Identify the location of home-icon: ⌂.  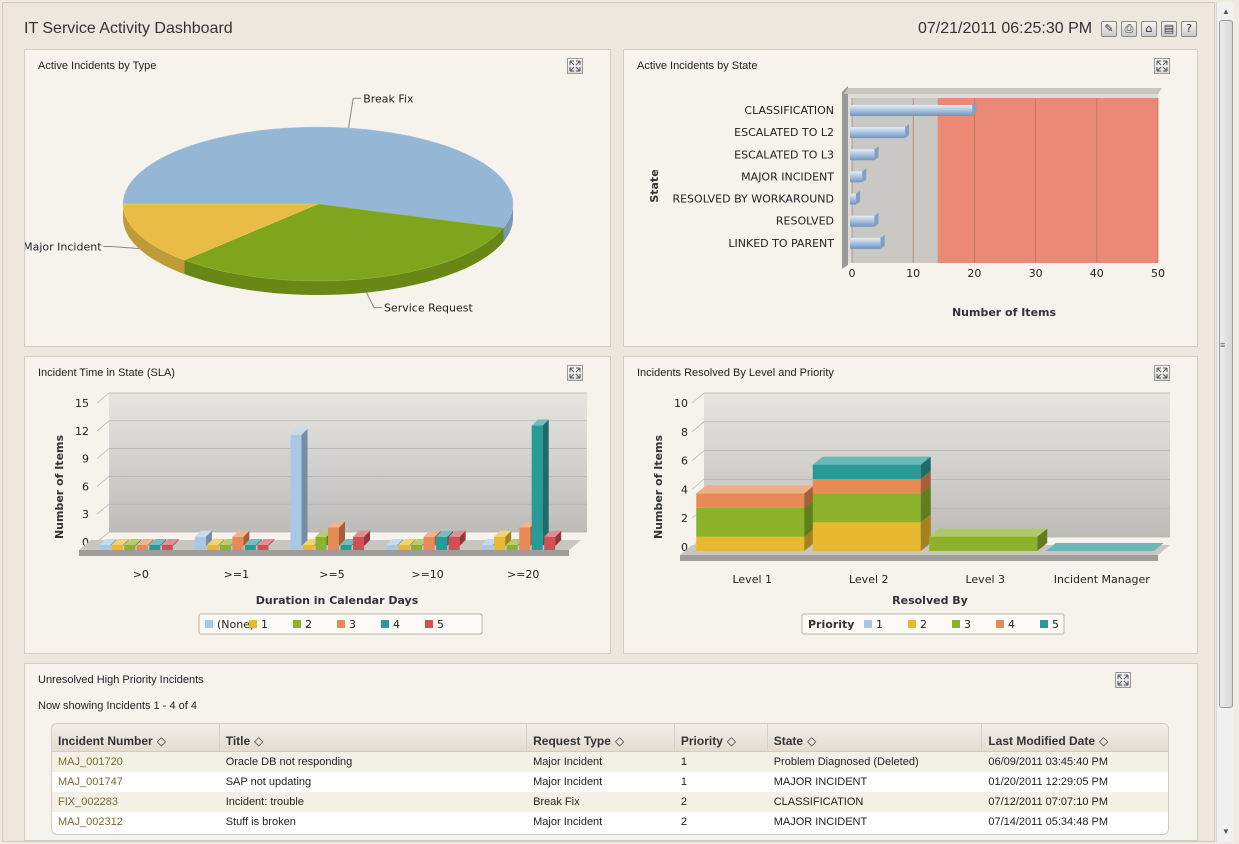
(1149, 29).